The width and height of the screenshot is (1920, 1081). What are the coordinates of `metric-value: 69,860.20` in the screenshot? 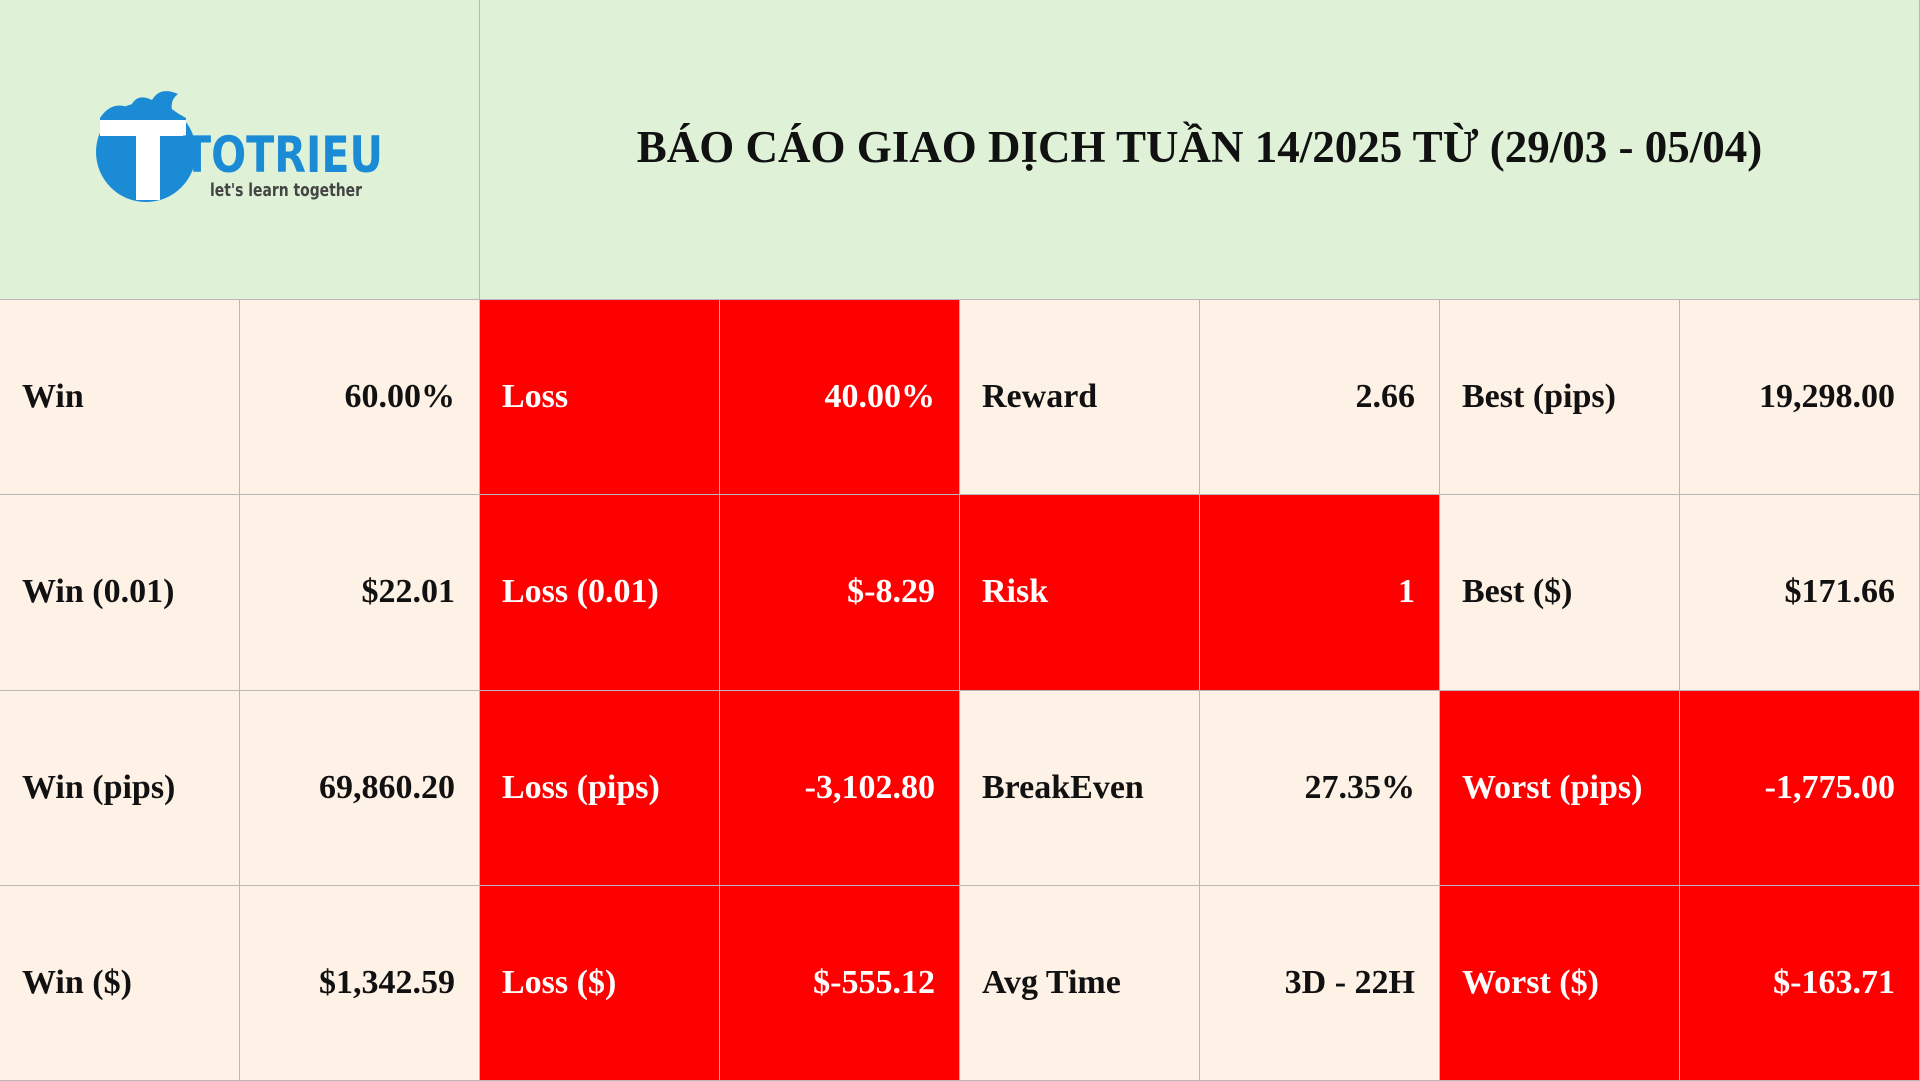 It's located at (360, 788).